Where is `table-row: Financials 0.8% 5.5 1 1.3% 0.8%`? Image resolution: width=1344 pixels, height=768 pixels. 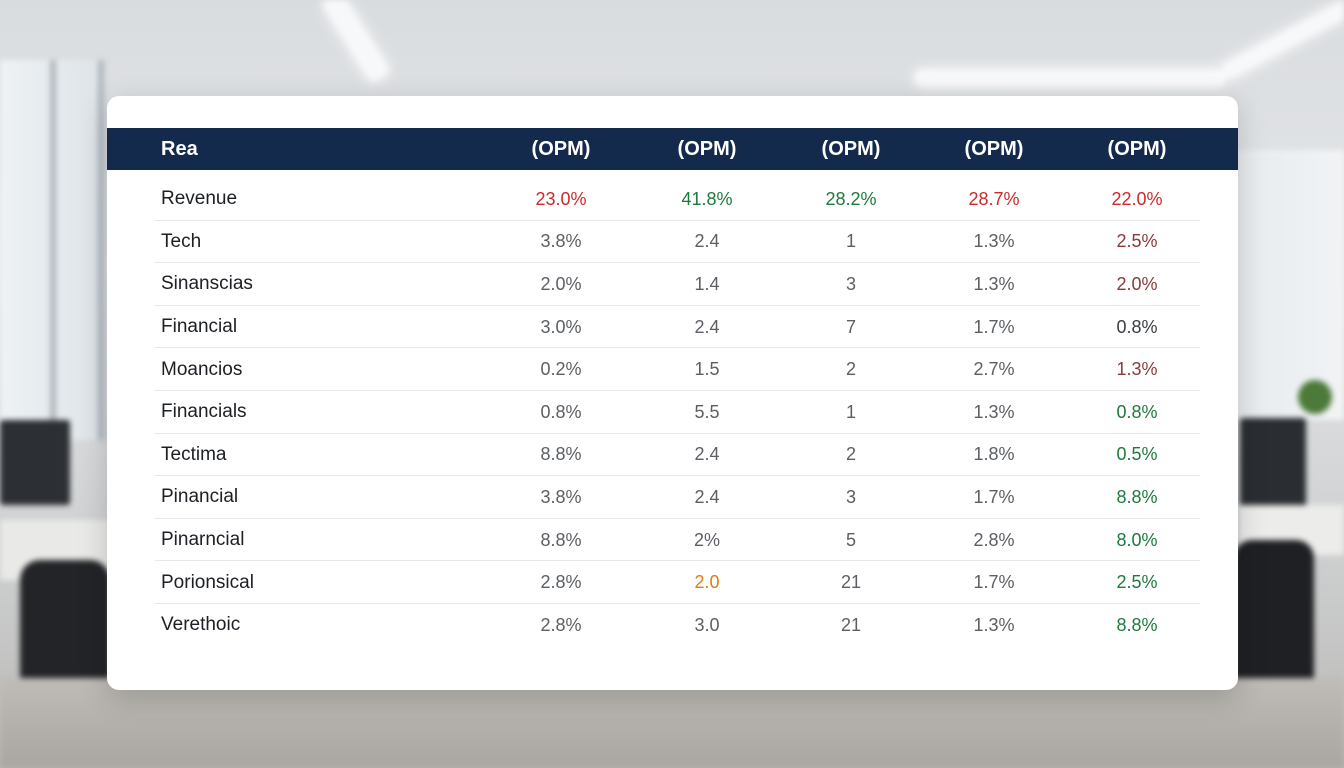
table-row: Financials 0.8% 5.5 1 1.3% 0.8% is located at coordinates (672, 412).